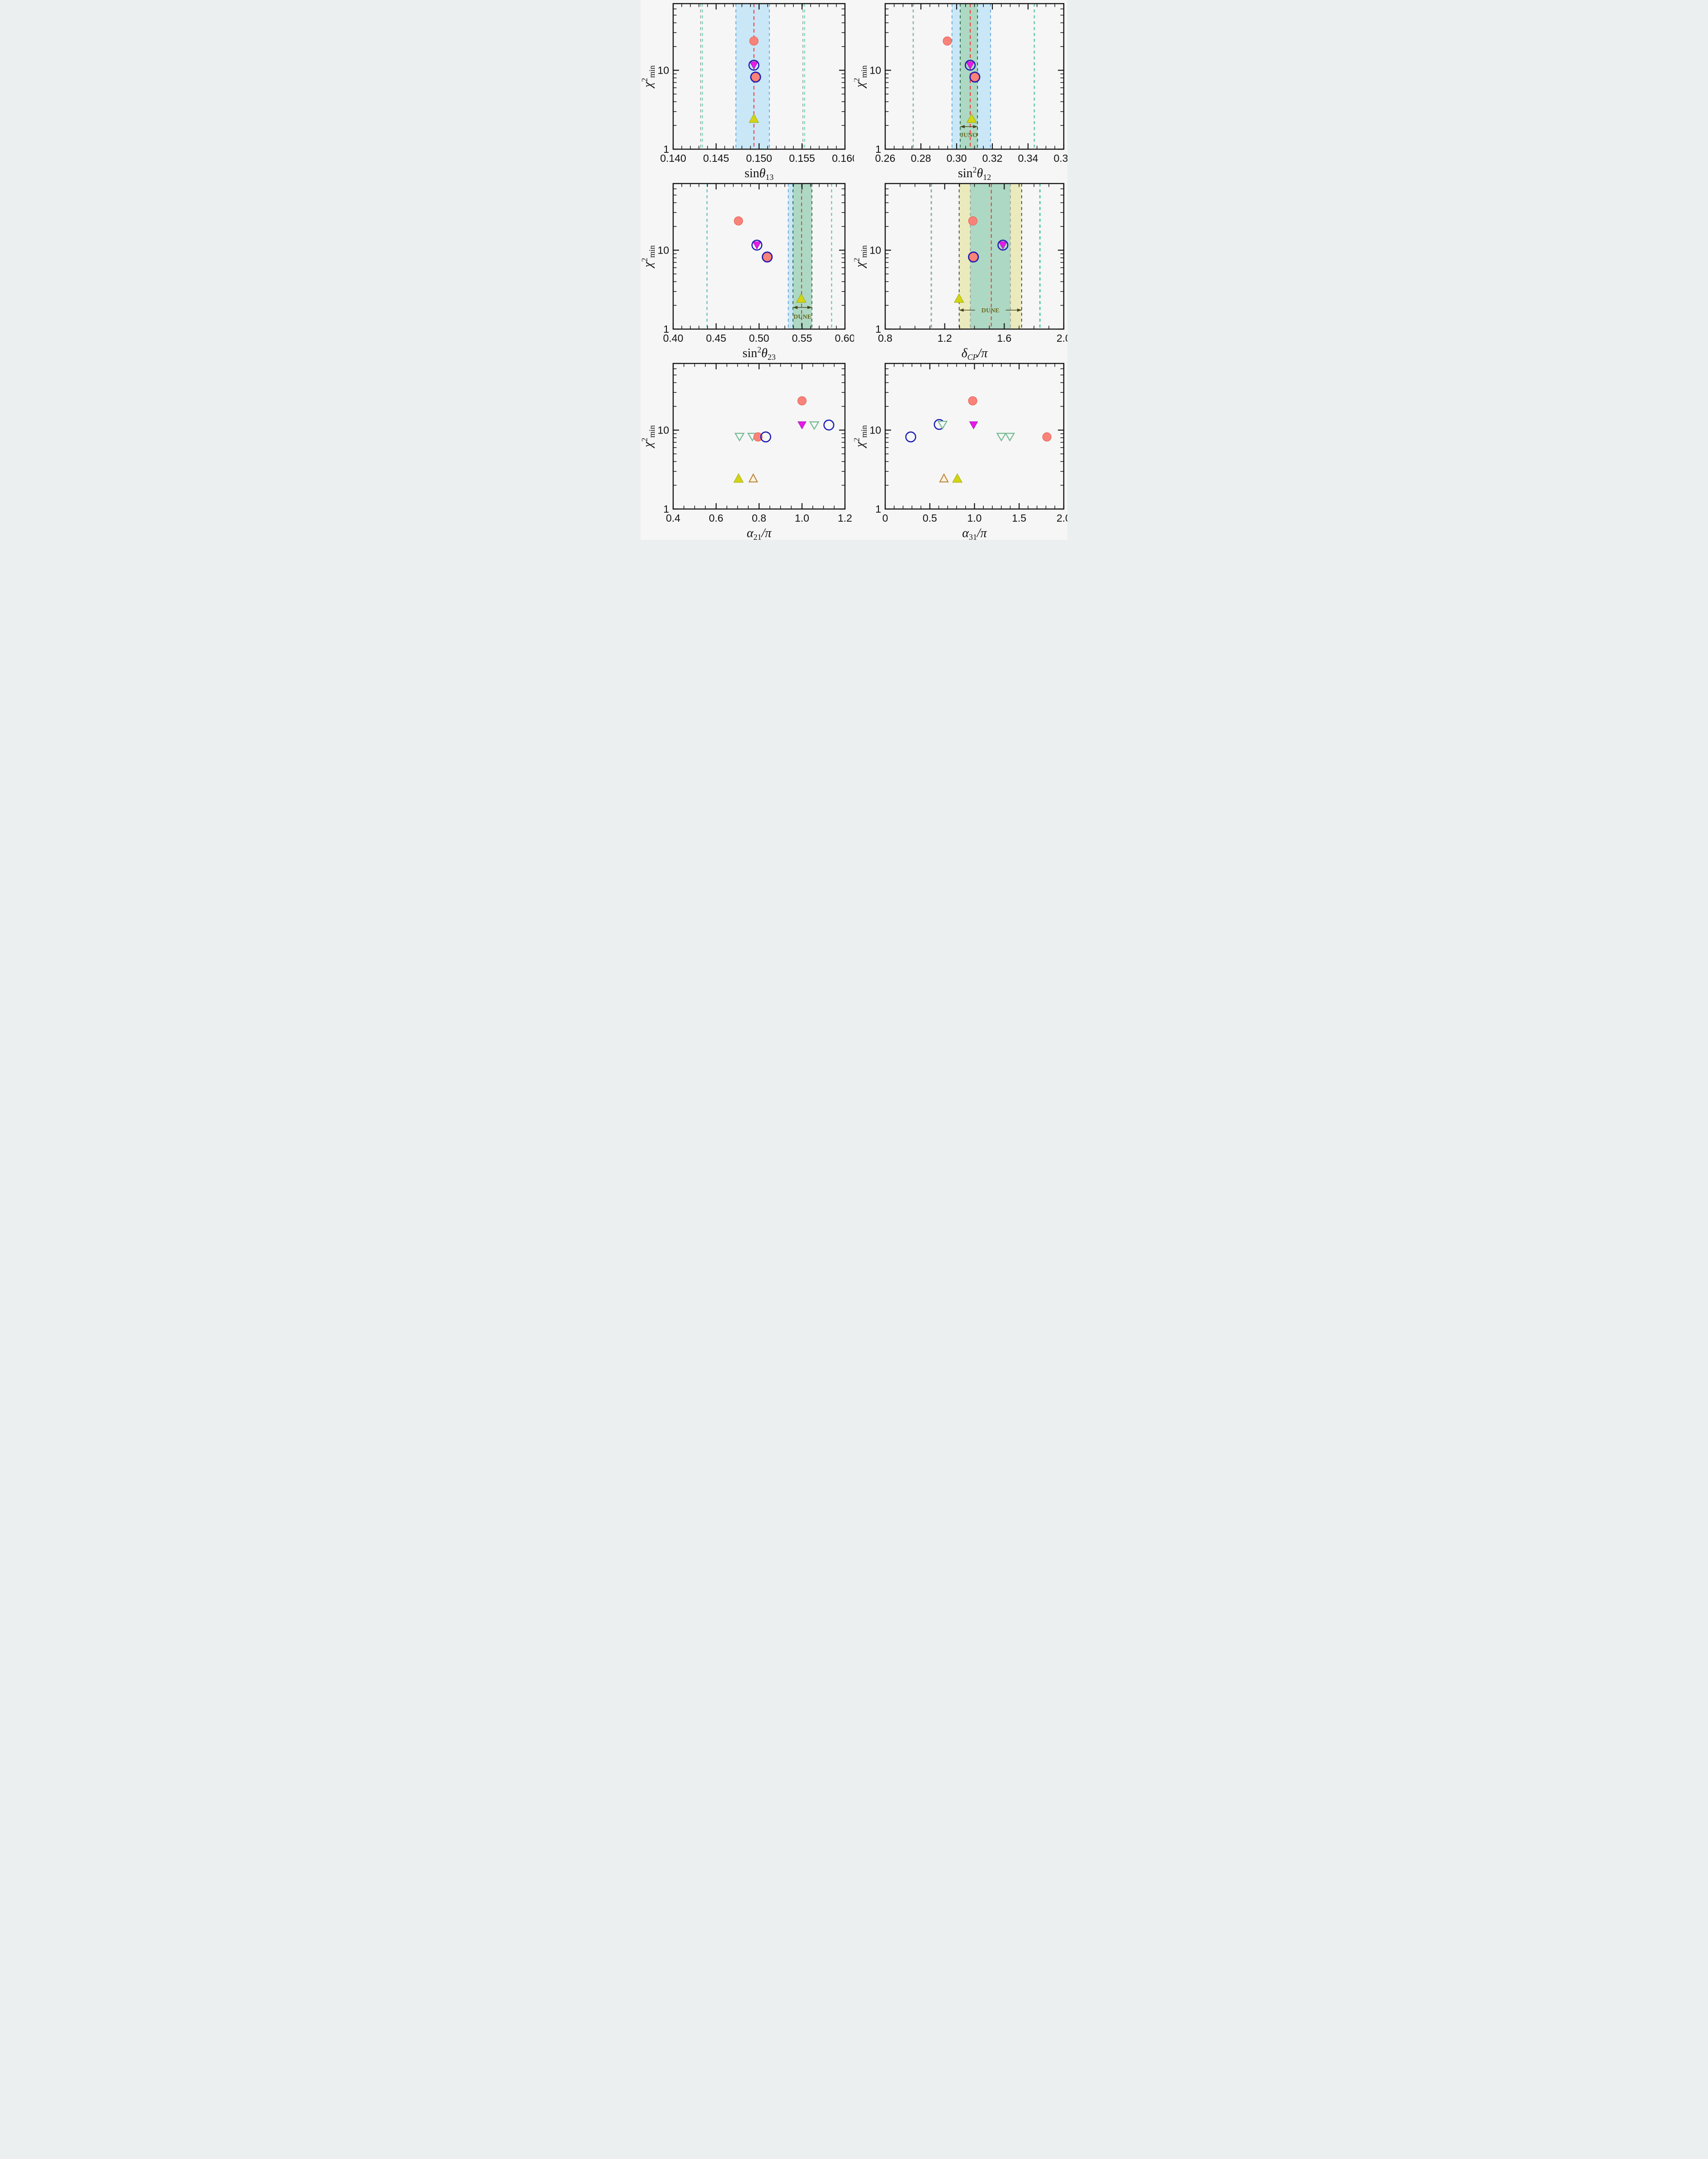  What do you see at coordinates (930, 518) in the screenshot?
I see `svg-text: 0.5` at bounding box center [930, 518].